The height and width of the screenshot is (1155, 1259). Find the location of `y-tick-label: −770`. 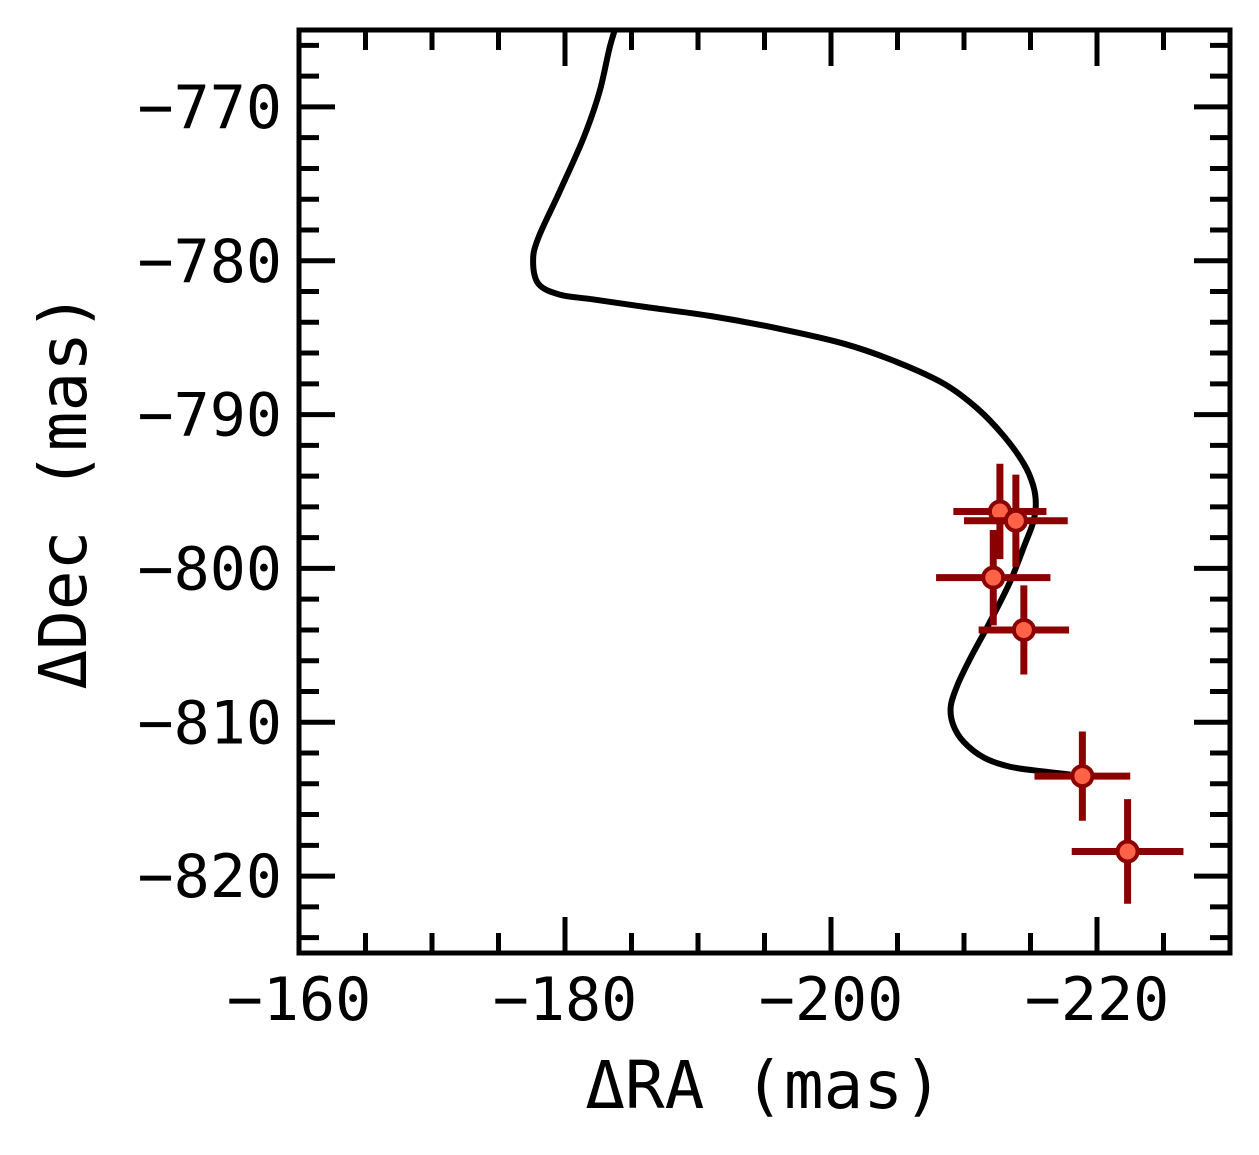

y-tick-label: −770 is located at coordinates (210, 108).